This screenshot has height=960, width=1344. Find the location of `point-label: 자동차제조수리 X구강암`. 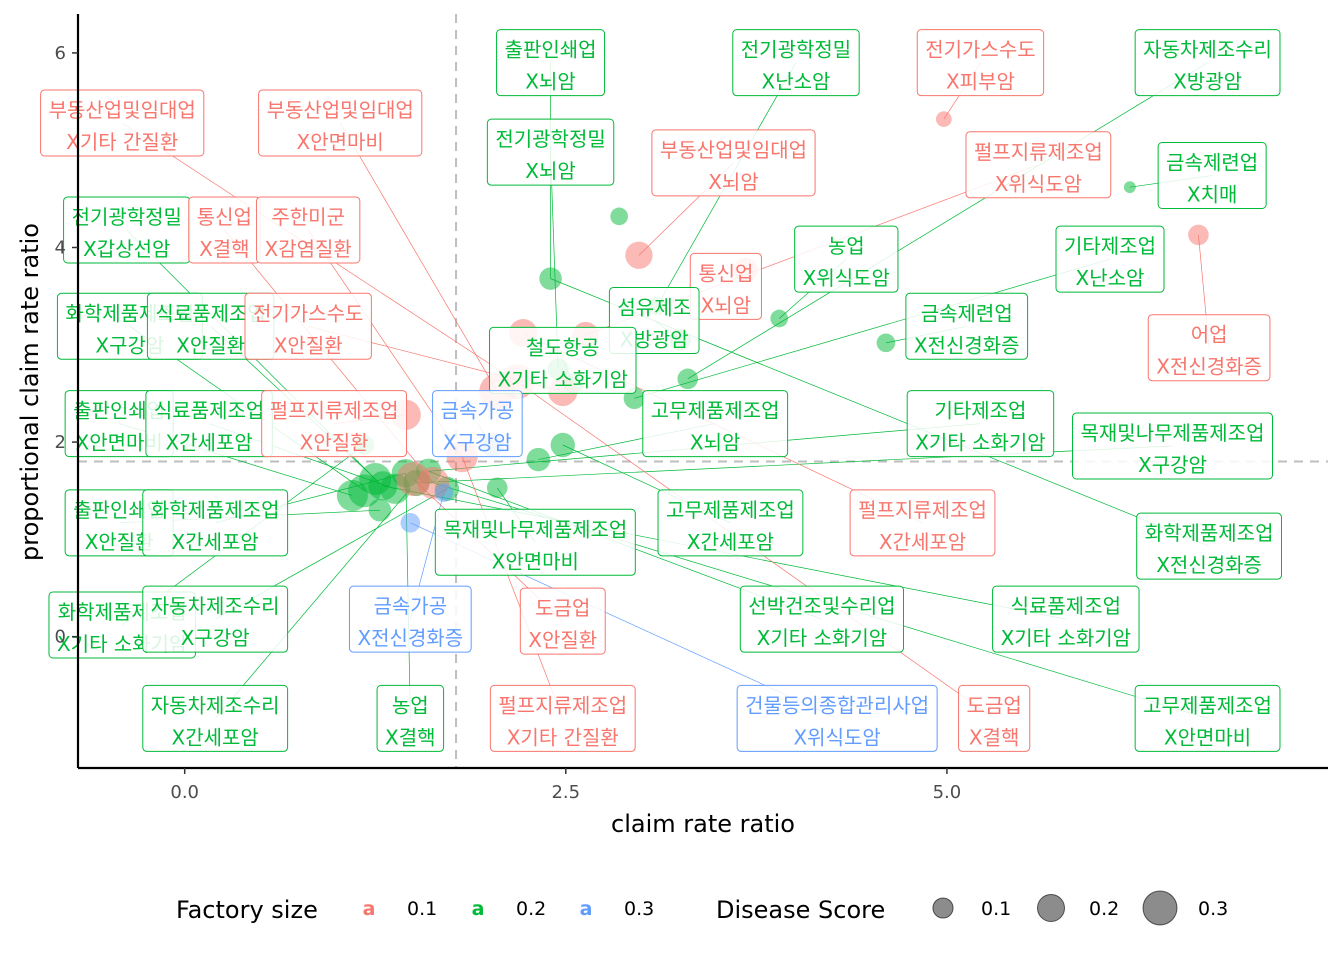

point-label: 자동차제조수리 X구강암 is located at coordinates (215, 619).